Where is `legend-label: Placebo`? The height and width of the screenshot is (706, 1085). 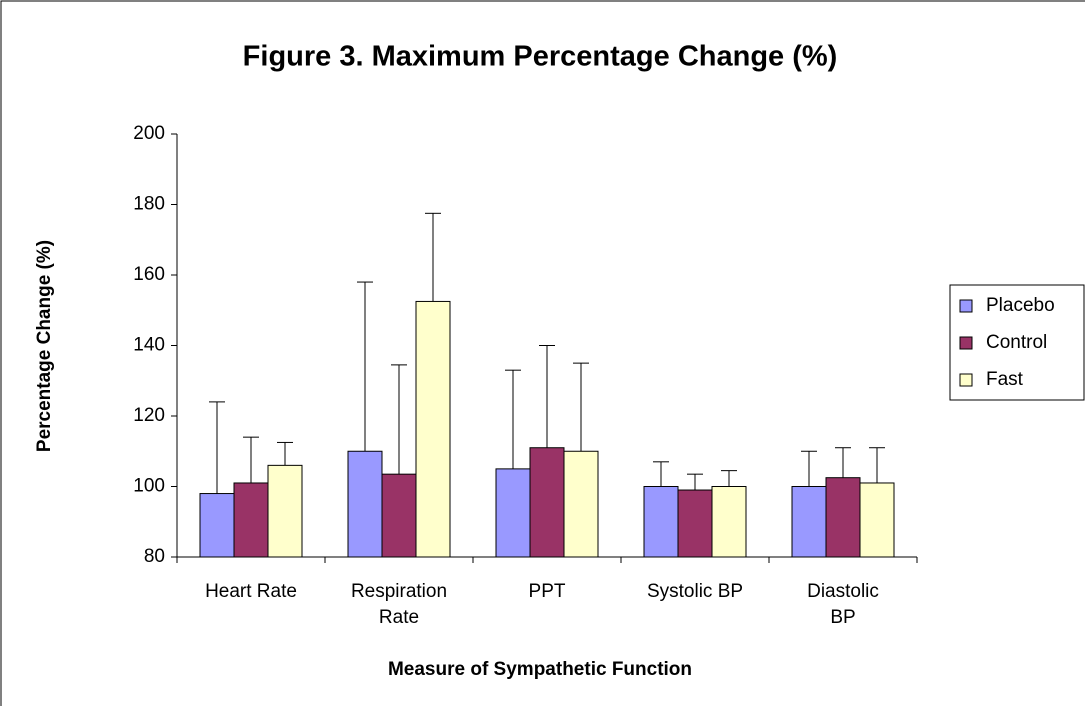 legend-label: Placebo is located at coordinates (1020, 305).